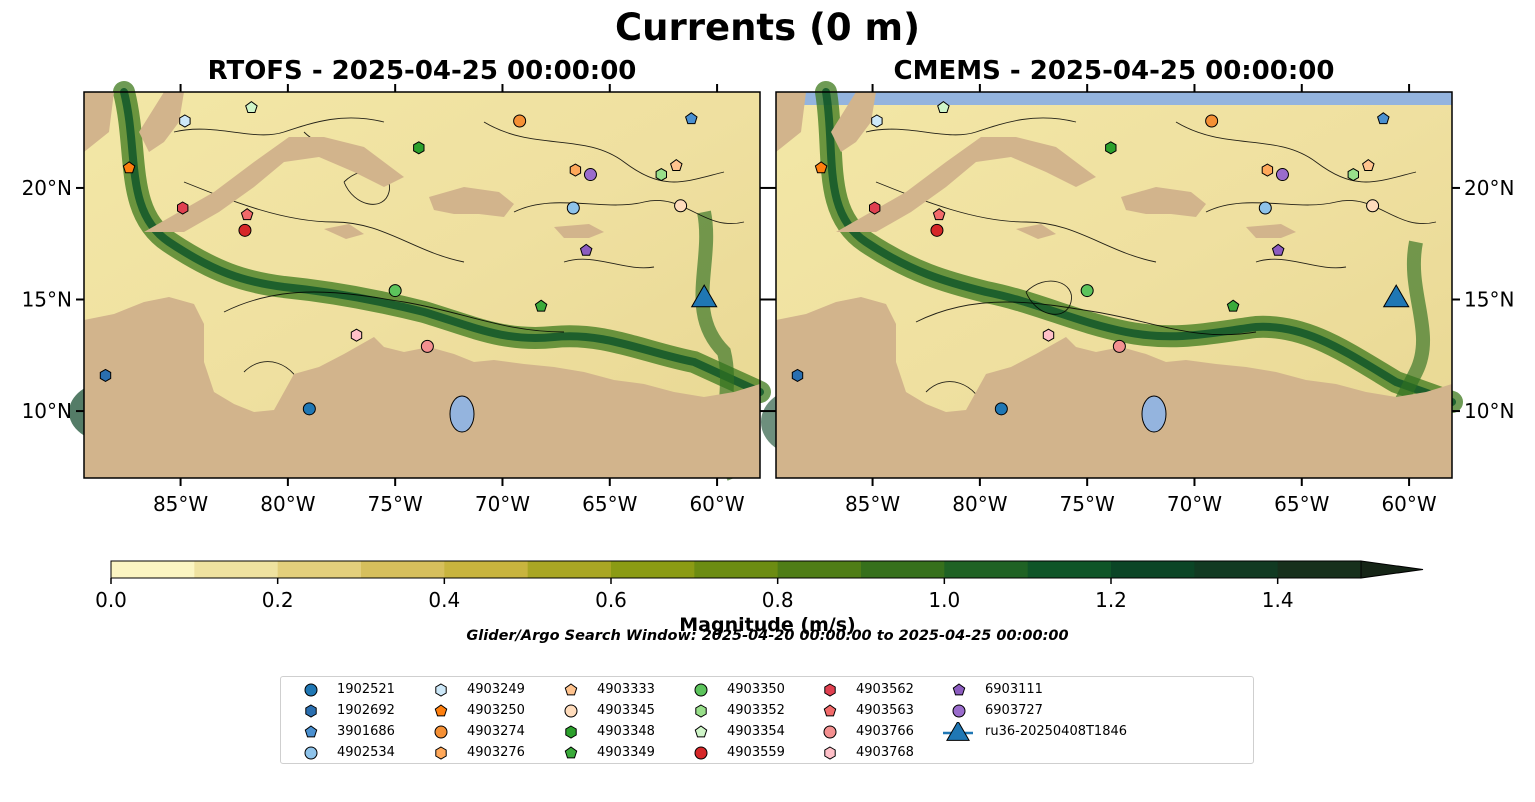 Image resolution: width=1535 pixels, height=802 pixels. What do you see at coordinates (111, 600) in the screenshot?
I see `colorbar-tick-label: 0.0` at bounding box center [111, 600].